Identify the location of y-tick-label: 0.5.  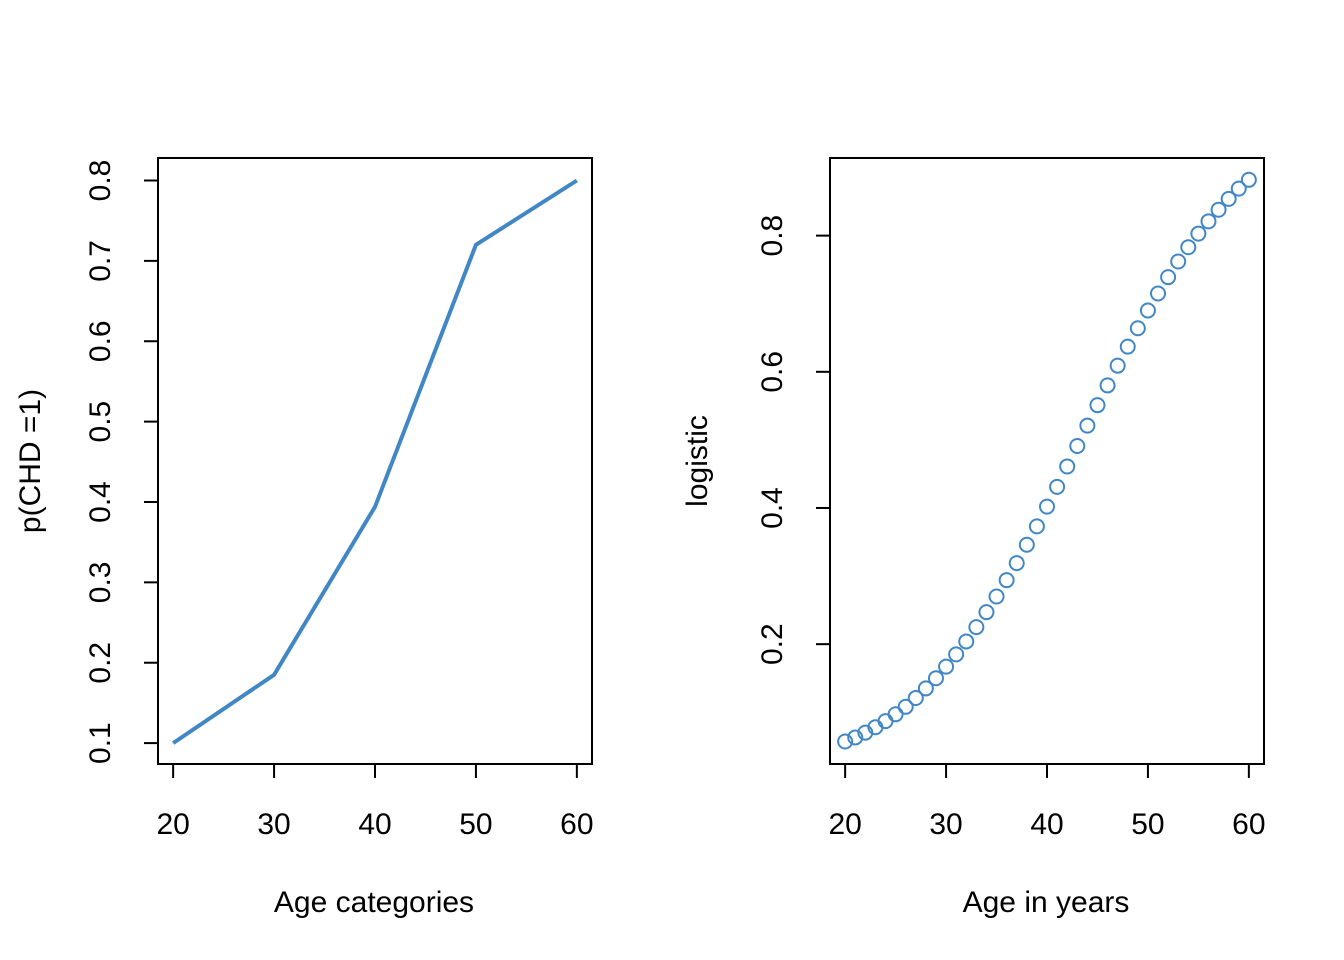
(100, 422).